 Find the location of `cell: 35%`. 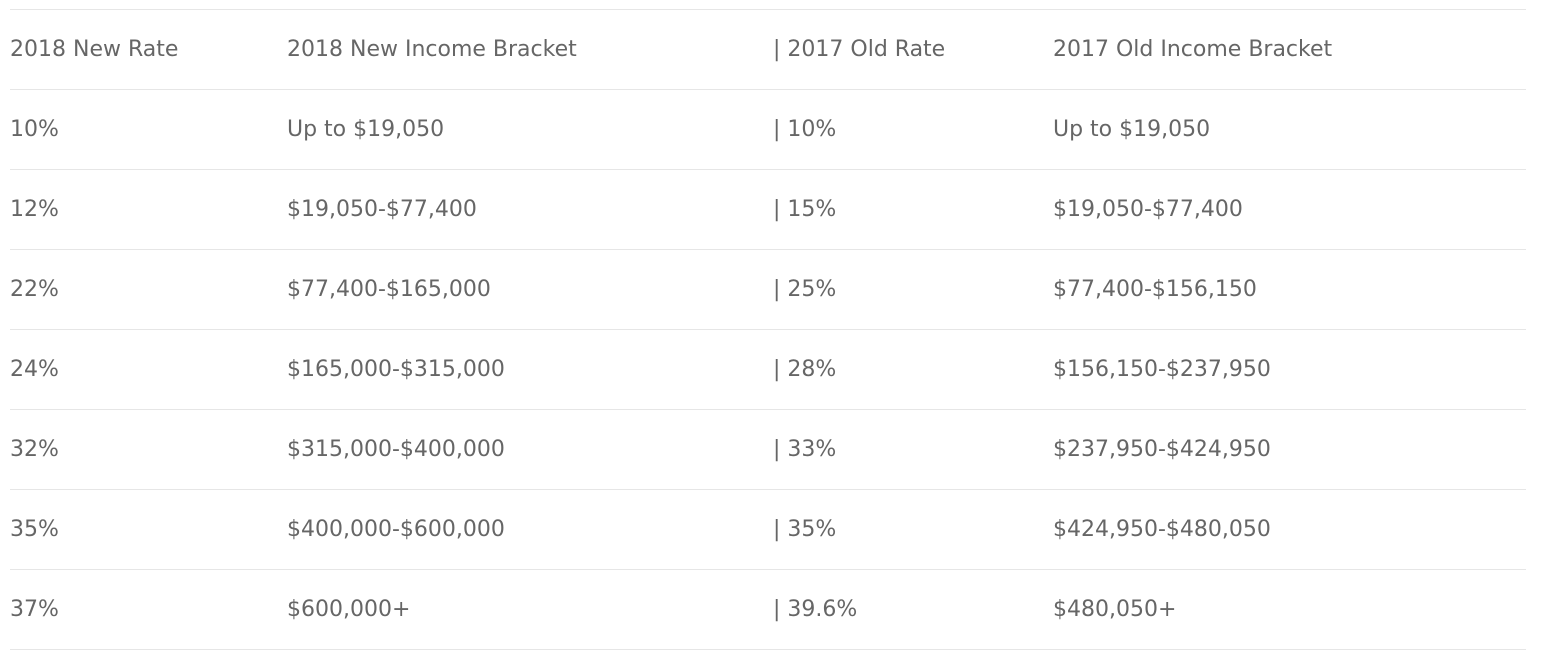

cell: 35% is located at coordinates (34, 529).